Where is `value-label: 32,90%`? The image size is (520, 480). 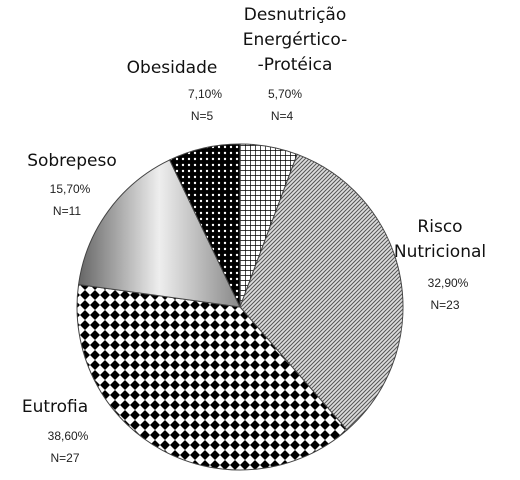
value-label: 32,90% is located at coordinates (448, 283).